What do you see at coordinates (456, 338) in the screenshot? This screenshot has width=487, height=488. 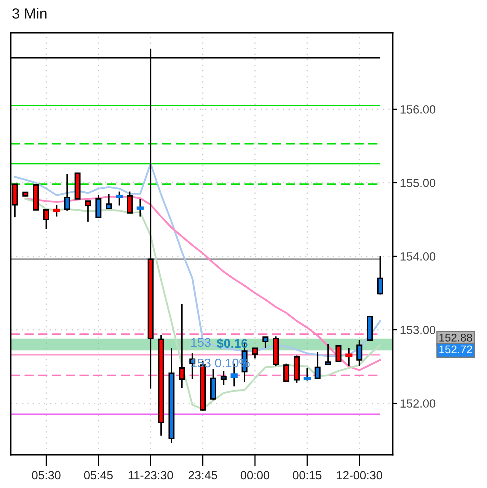 I see `text: 152.88` at bounding box center [456, 338].